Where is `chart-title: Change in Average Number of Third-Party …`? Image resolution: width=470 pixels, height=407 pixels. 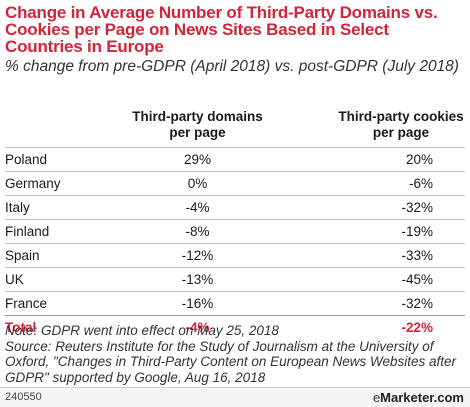
chart-title: Change in Average Number of Third-Party … is located at coordinates (221, 29).